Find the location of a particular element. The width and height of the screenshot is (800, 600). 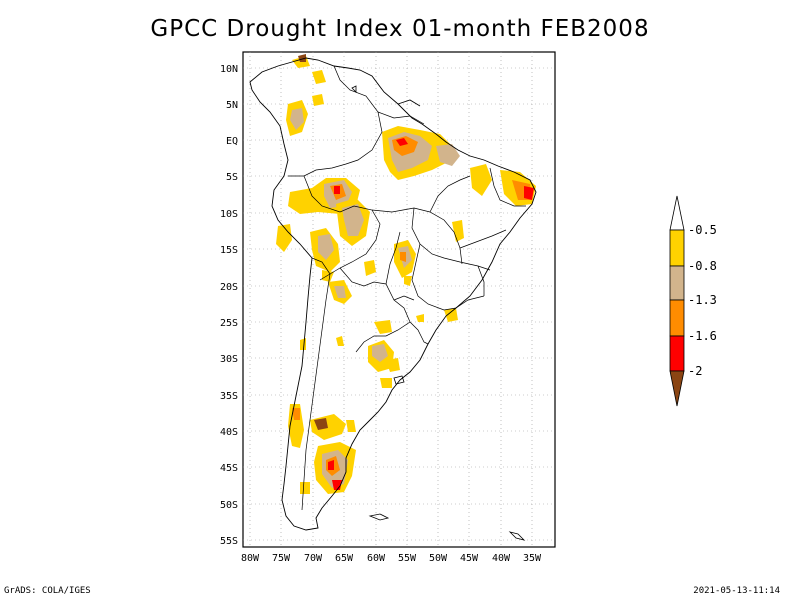

lat-tick-label: 50S is located at coordinates (229, 505).